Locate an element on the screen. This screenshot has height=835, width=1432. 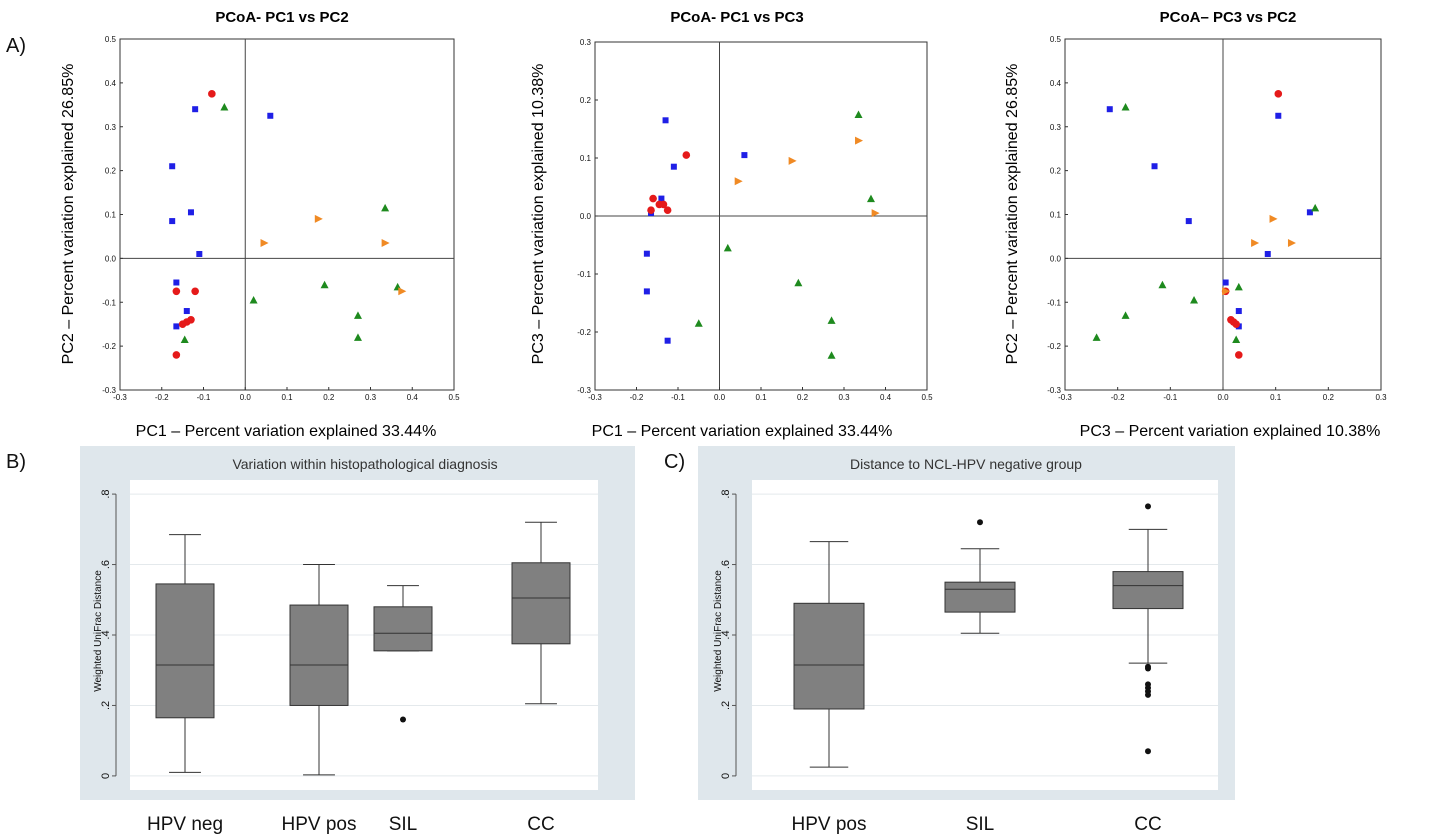
x-tick-label: 0.5 is located at coordinates (454, 397).